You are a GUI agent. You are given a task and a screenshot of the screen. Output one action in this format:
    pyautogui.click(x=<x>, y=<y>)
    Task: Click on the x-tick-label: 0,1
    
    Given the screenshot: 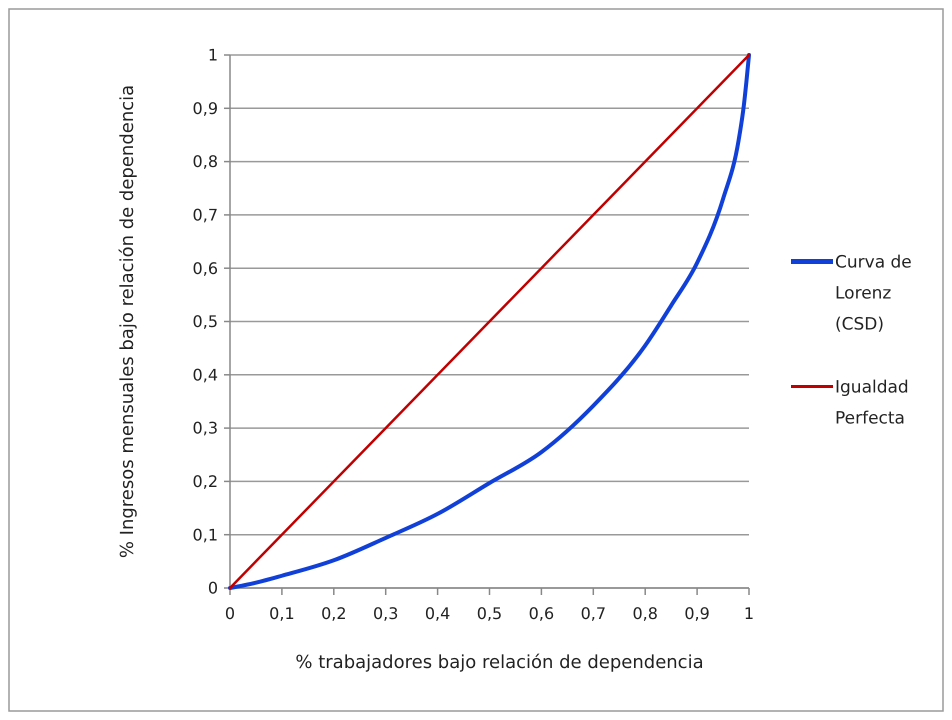 What is the action you would take?
    pyautogui.click(x=282, y=613)
    